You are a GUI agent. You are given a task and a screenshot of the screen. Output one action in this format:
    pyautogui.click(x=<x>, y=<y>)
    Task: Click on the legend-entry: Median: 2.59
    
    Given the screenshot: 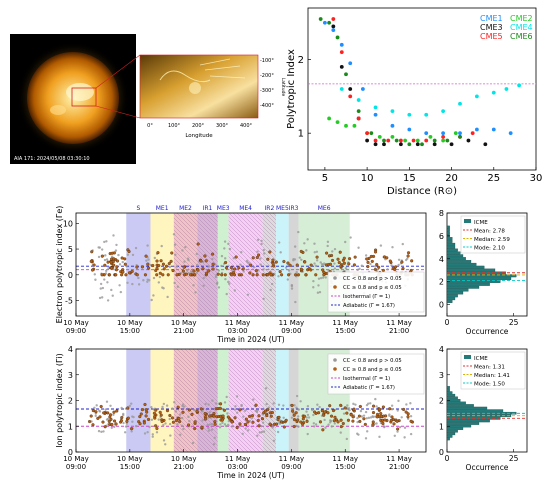 What is the action you would take?
    pyautogui.click(x=492, y=240)
    